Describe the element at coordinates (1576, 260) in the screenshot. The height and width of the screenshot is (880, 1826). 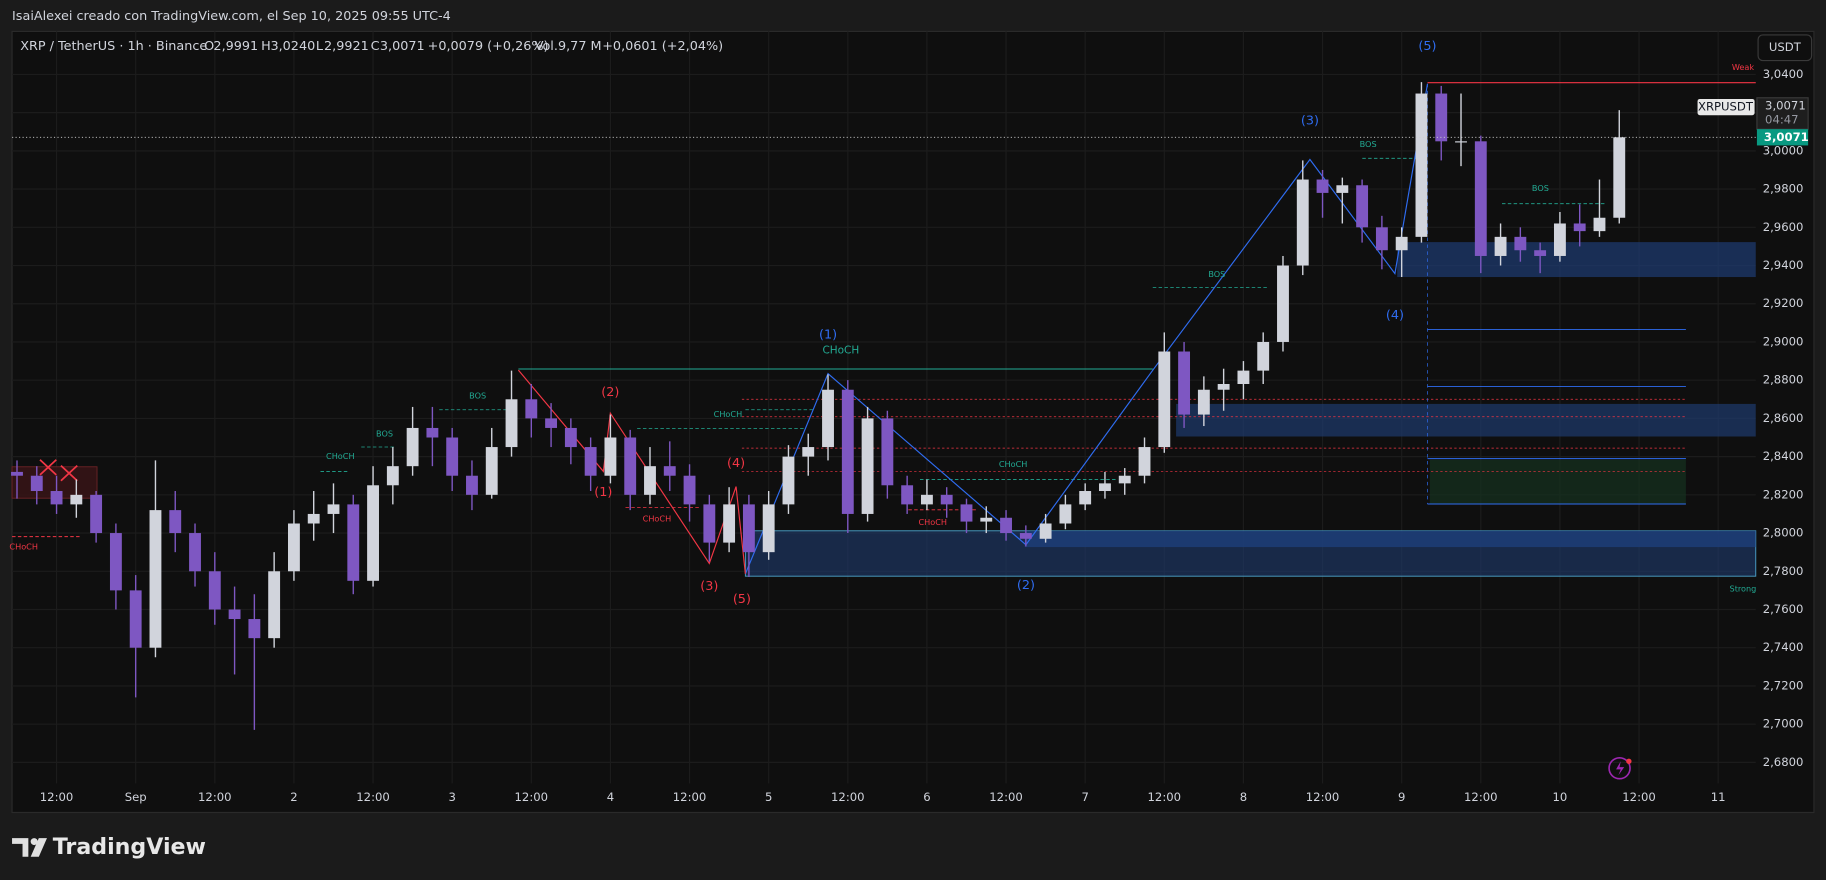
I see `order-block` at that location.